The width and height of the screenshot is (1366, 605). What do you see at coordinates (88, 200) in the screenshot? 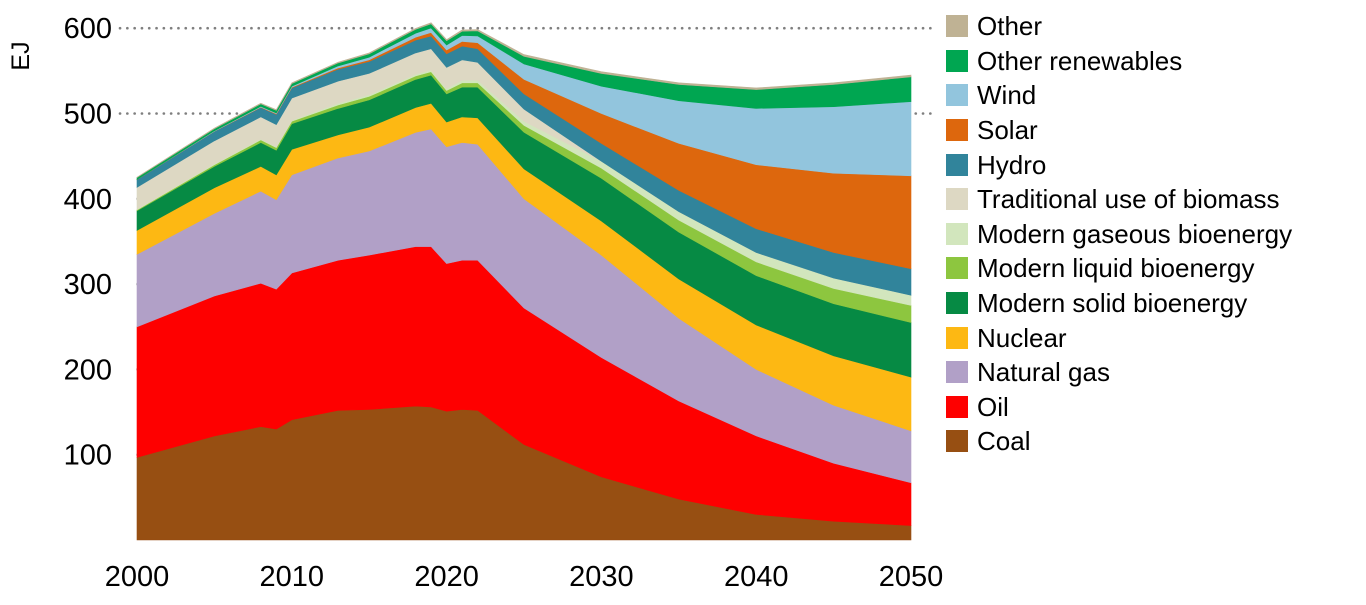
I see `y-tick-label-400: 400` at bounding box center [88, 200].